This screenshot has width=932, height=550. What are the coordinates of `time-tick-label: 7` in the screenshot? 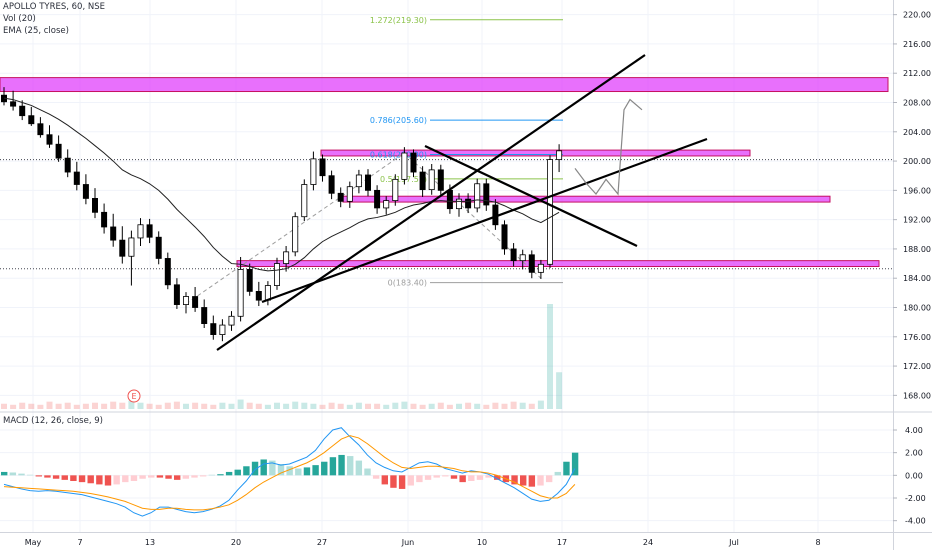 It's located at (79, 542).